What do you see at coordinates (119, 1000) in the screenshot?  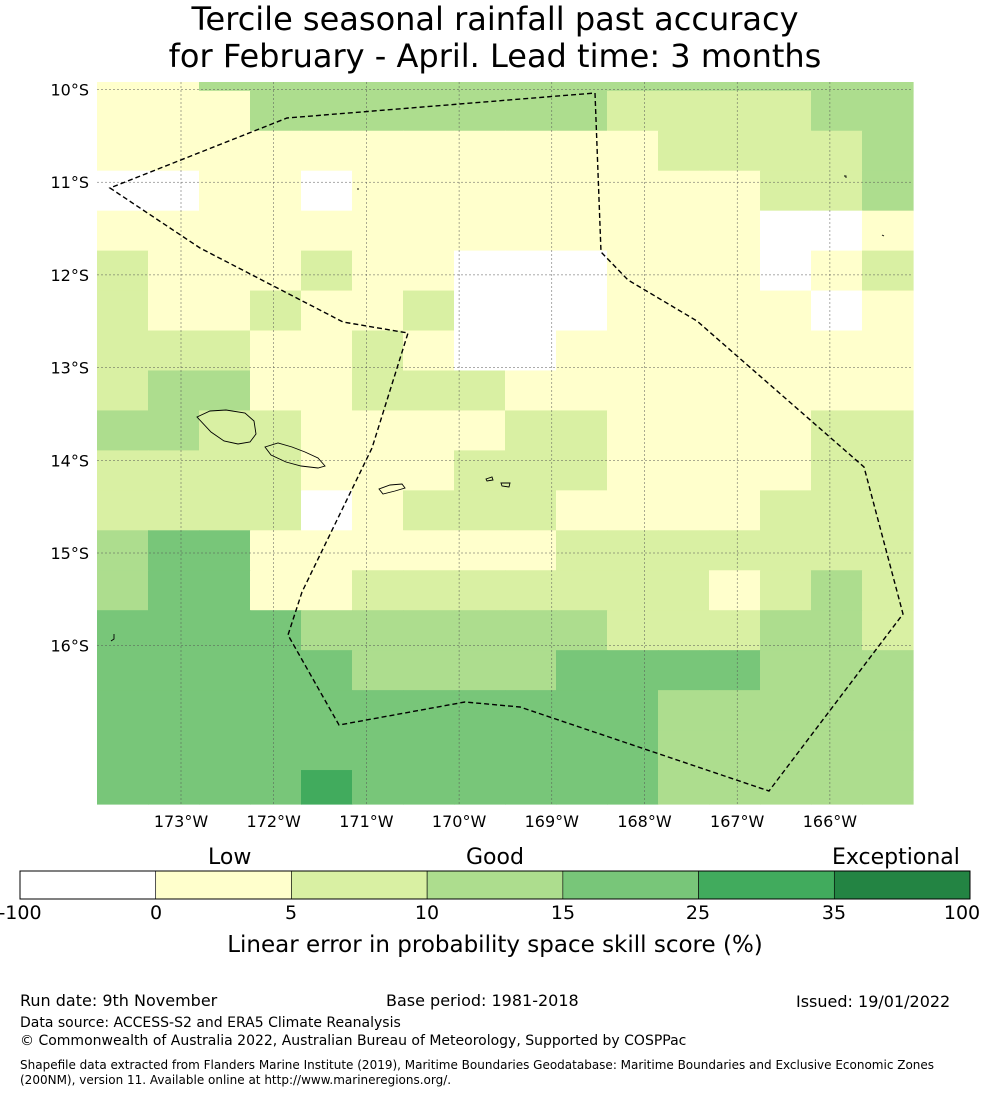 I see `run-date: Run date: 9th November` at bounding box center [119, 1000].